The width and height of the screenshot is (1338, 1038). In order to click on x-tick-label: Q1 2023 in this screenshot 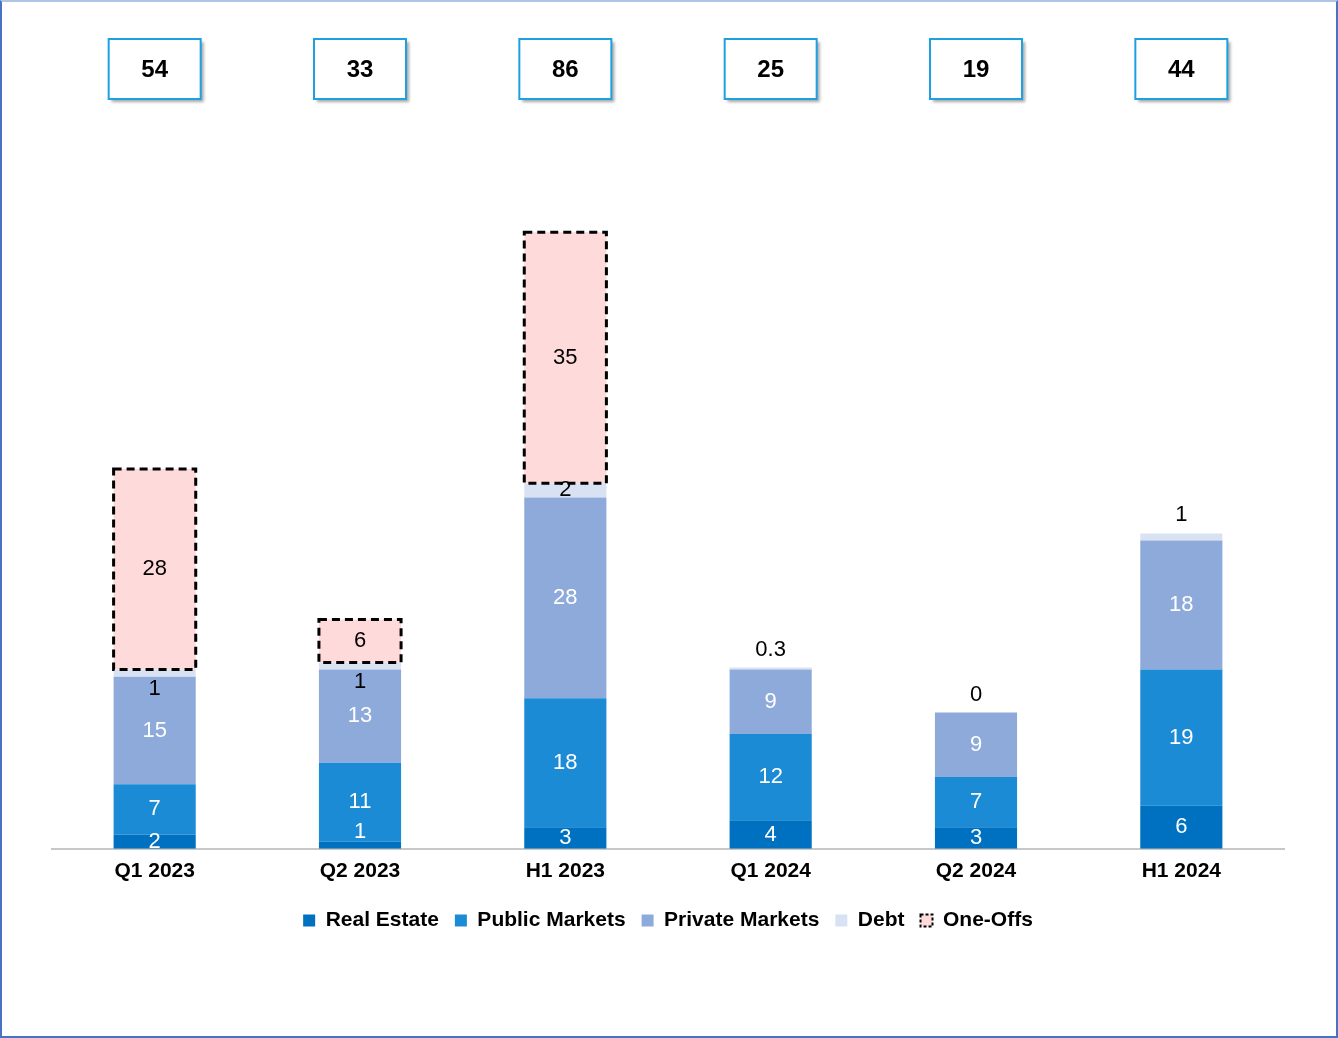, I will do `click(154, 870)`.